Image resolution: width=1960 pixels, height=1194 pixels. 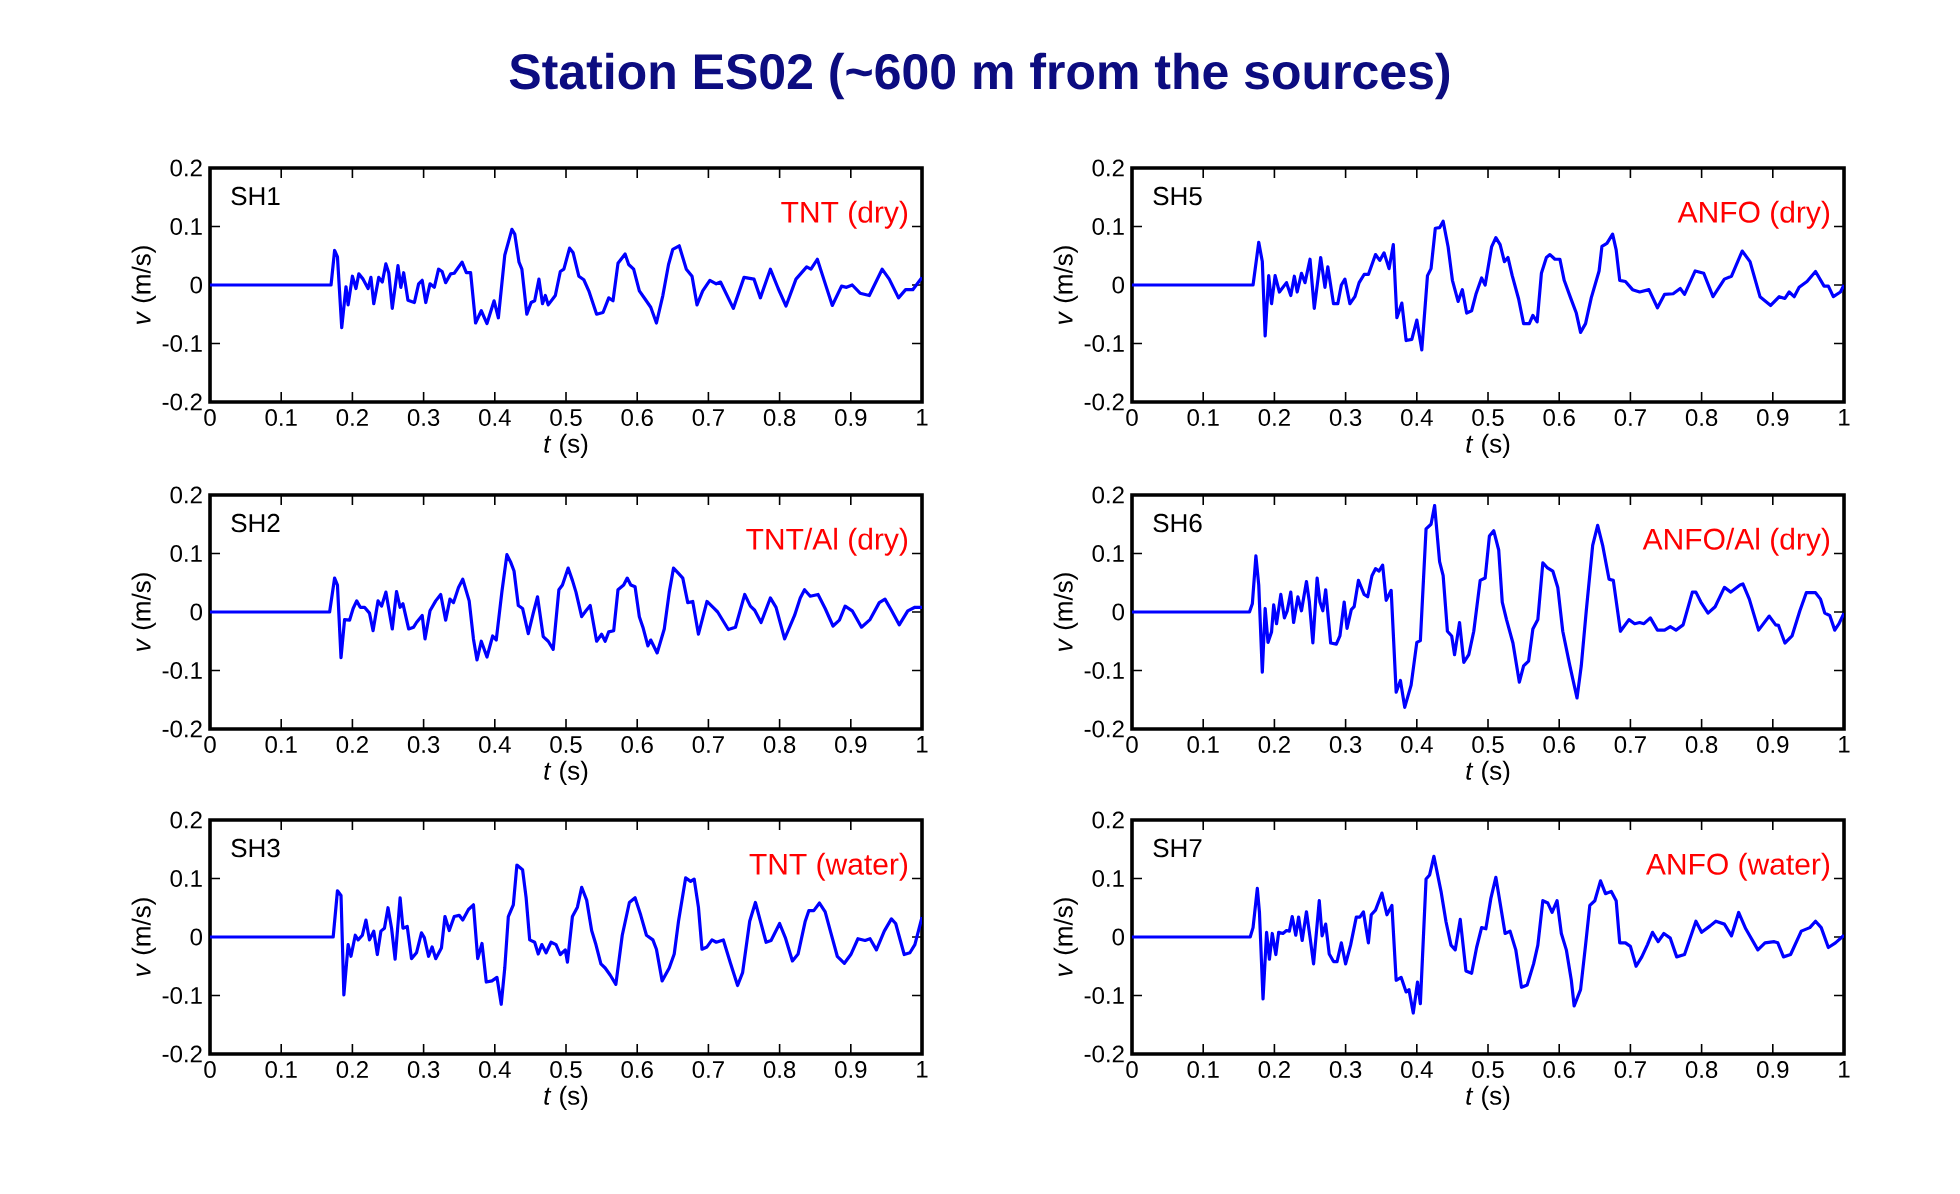 What do you see at coordinates (1177, 848) in the screenshot?
I see `annotation: SH7` at bounding box center [1177, 848].